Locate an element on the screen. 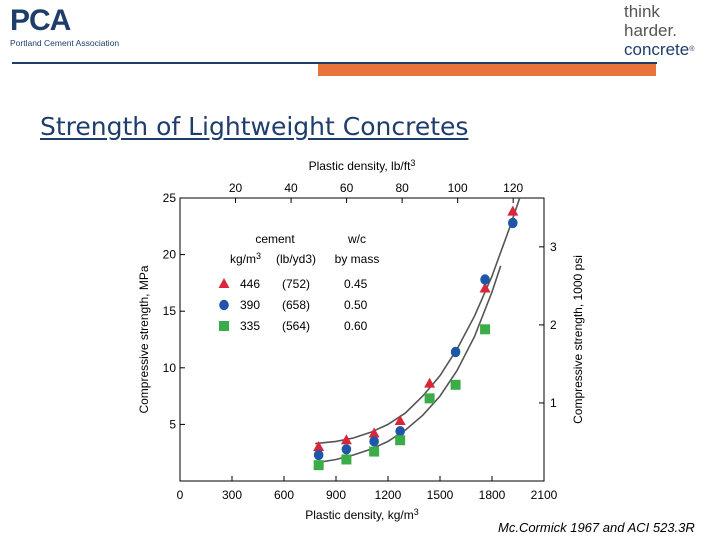 This screenshot has width=720, height=540. legend-wc: 0.60 is located at coordinates (356, 326).